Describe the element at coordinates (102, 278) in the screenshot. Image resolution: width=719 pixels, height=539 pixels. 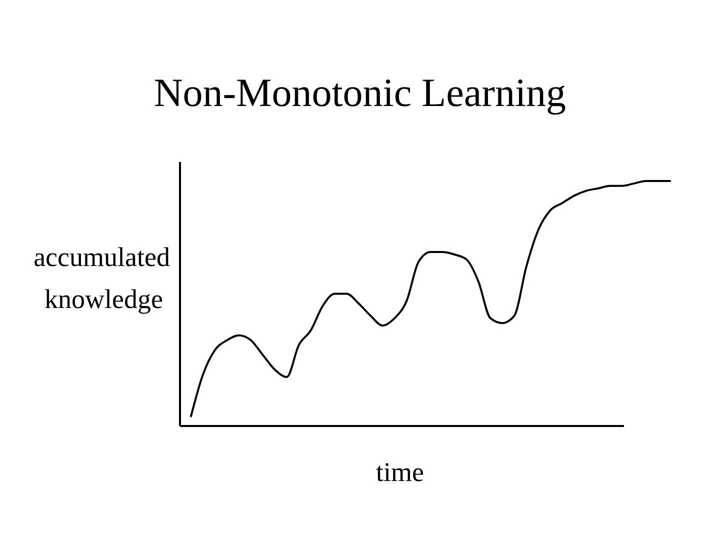
I see `y-axis-title: accumulated knowledge` at that location.